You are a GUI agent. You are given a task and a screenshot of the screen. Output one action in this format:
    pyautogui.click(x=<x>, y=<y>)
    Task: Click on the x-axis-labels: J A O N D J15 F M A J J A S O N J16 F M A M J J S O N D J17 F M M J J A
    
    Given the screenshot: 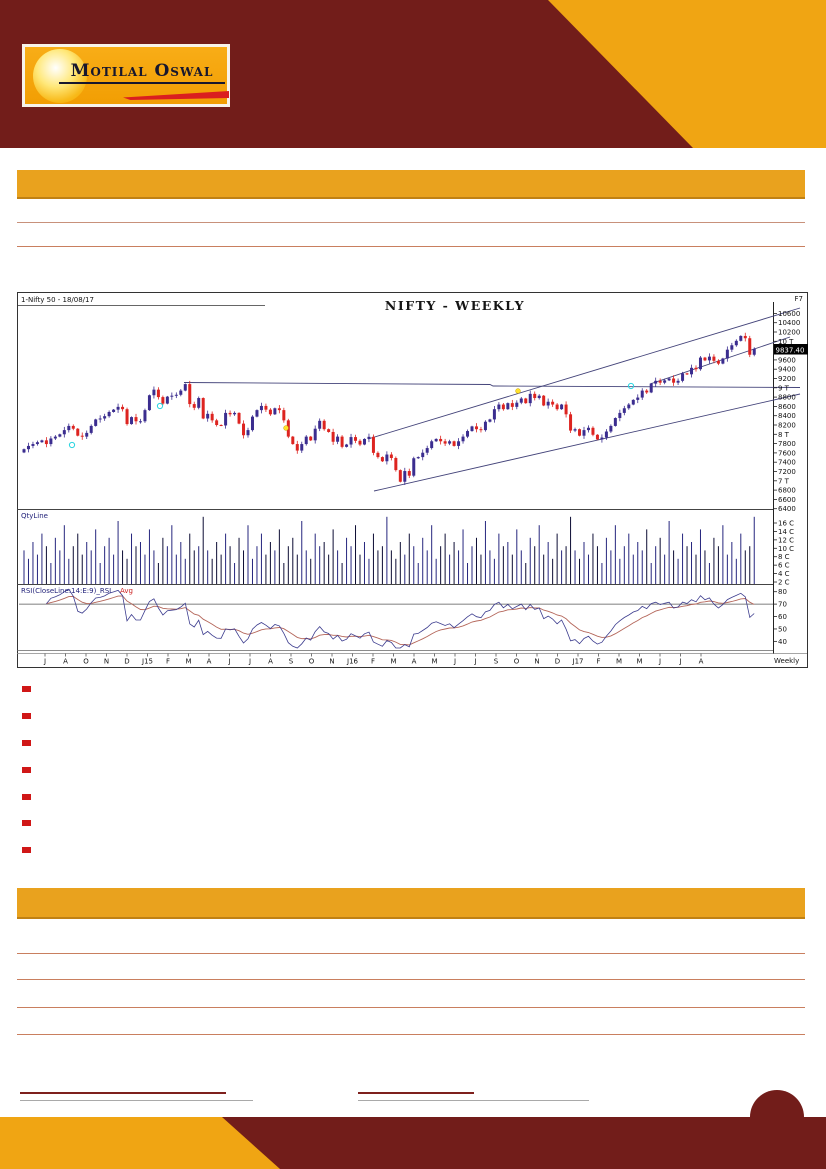 What is the action you would take?
    pyautogui.click(x=373, y=659)
    